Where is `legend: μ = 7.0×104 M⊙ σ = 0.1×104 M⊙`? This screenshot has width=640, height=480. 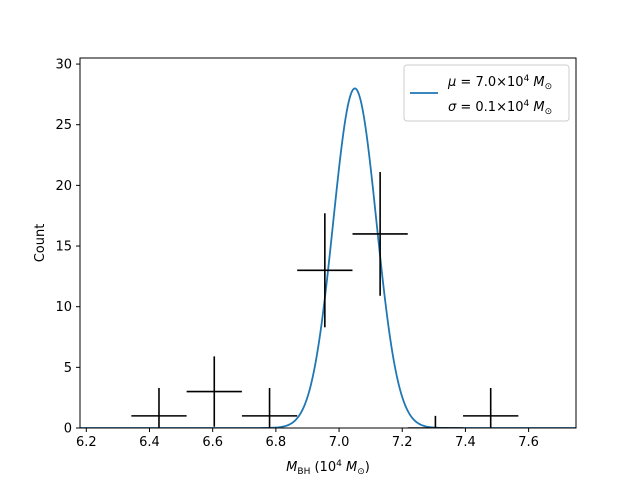
legend: μ = 7.0×104 M⊙ σ = 0.1×104 M⊙ is located at coordinates (486, 93).